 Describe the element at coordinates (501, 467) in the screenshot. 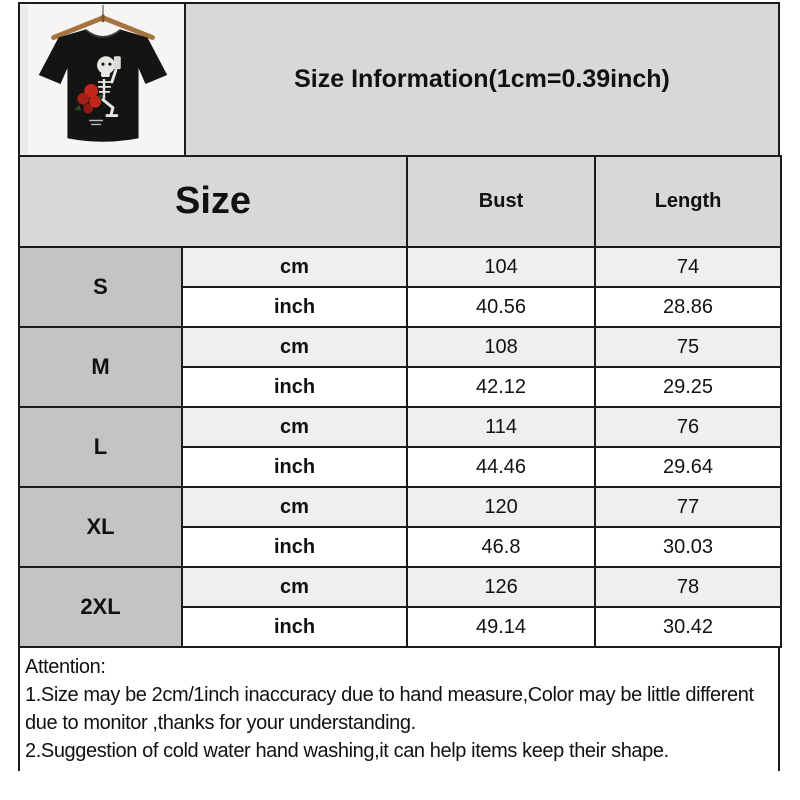

I see `bust-value: 44.46` at that location.